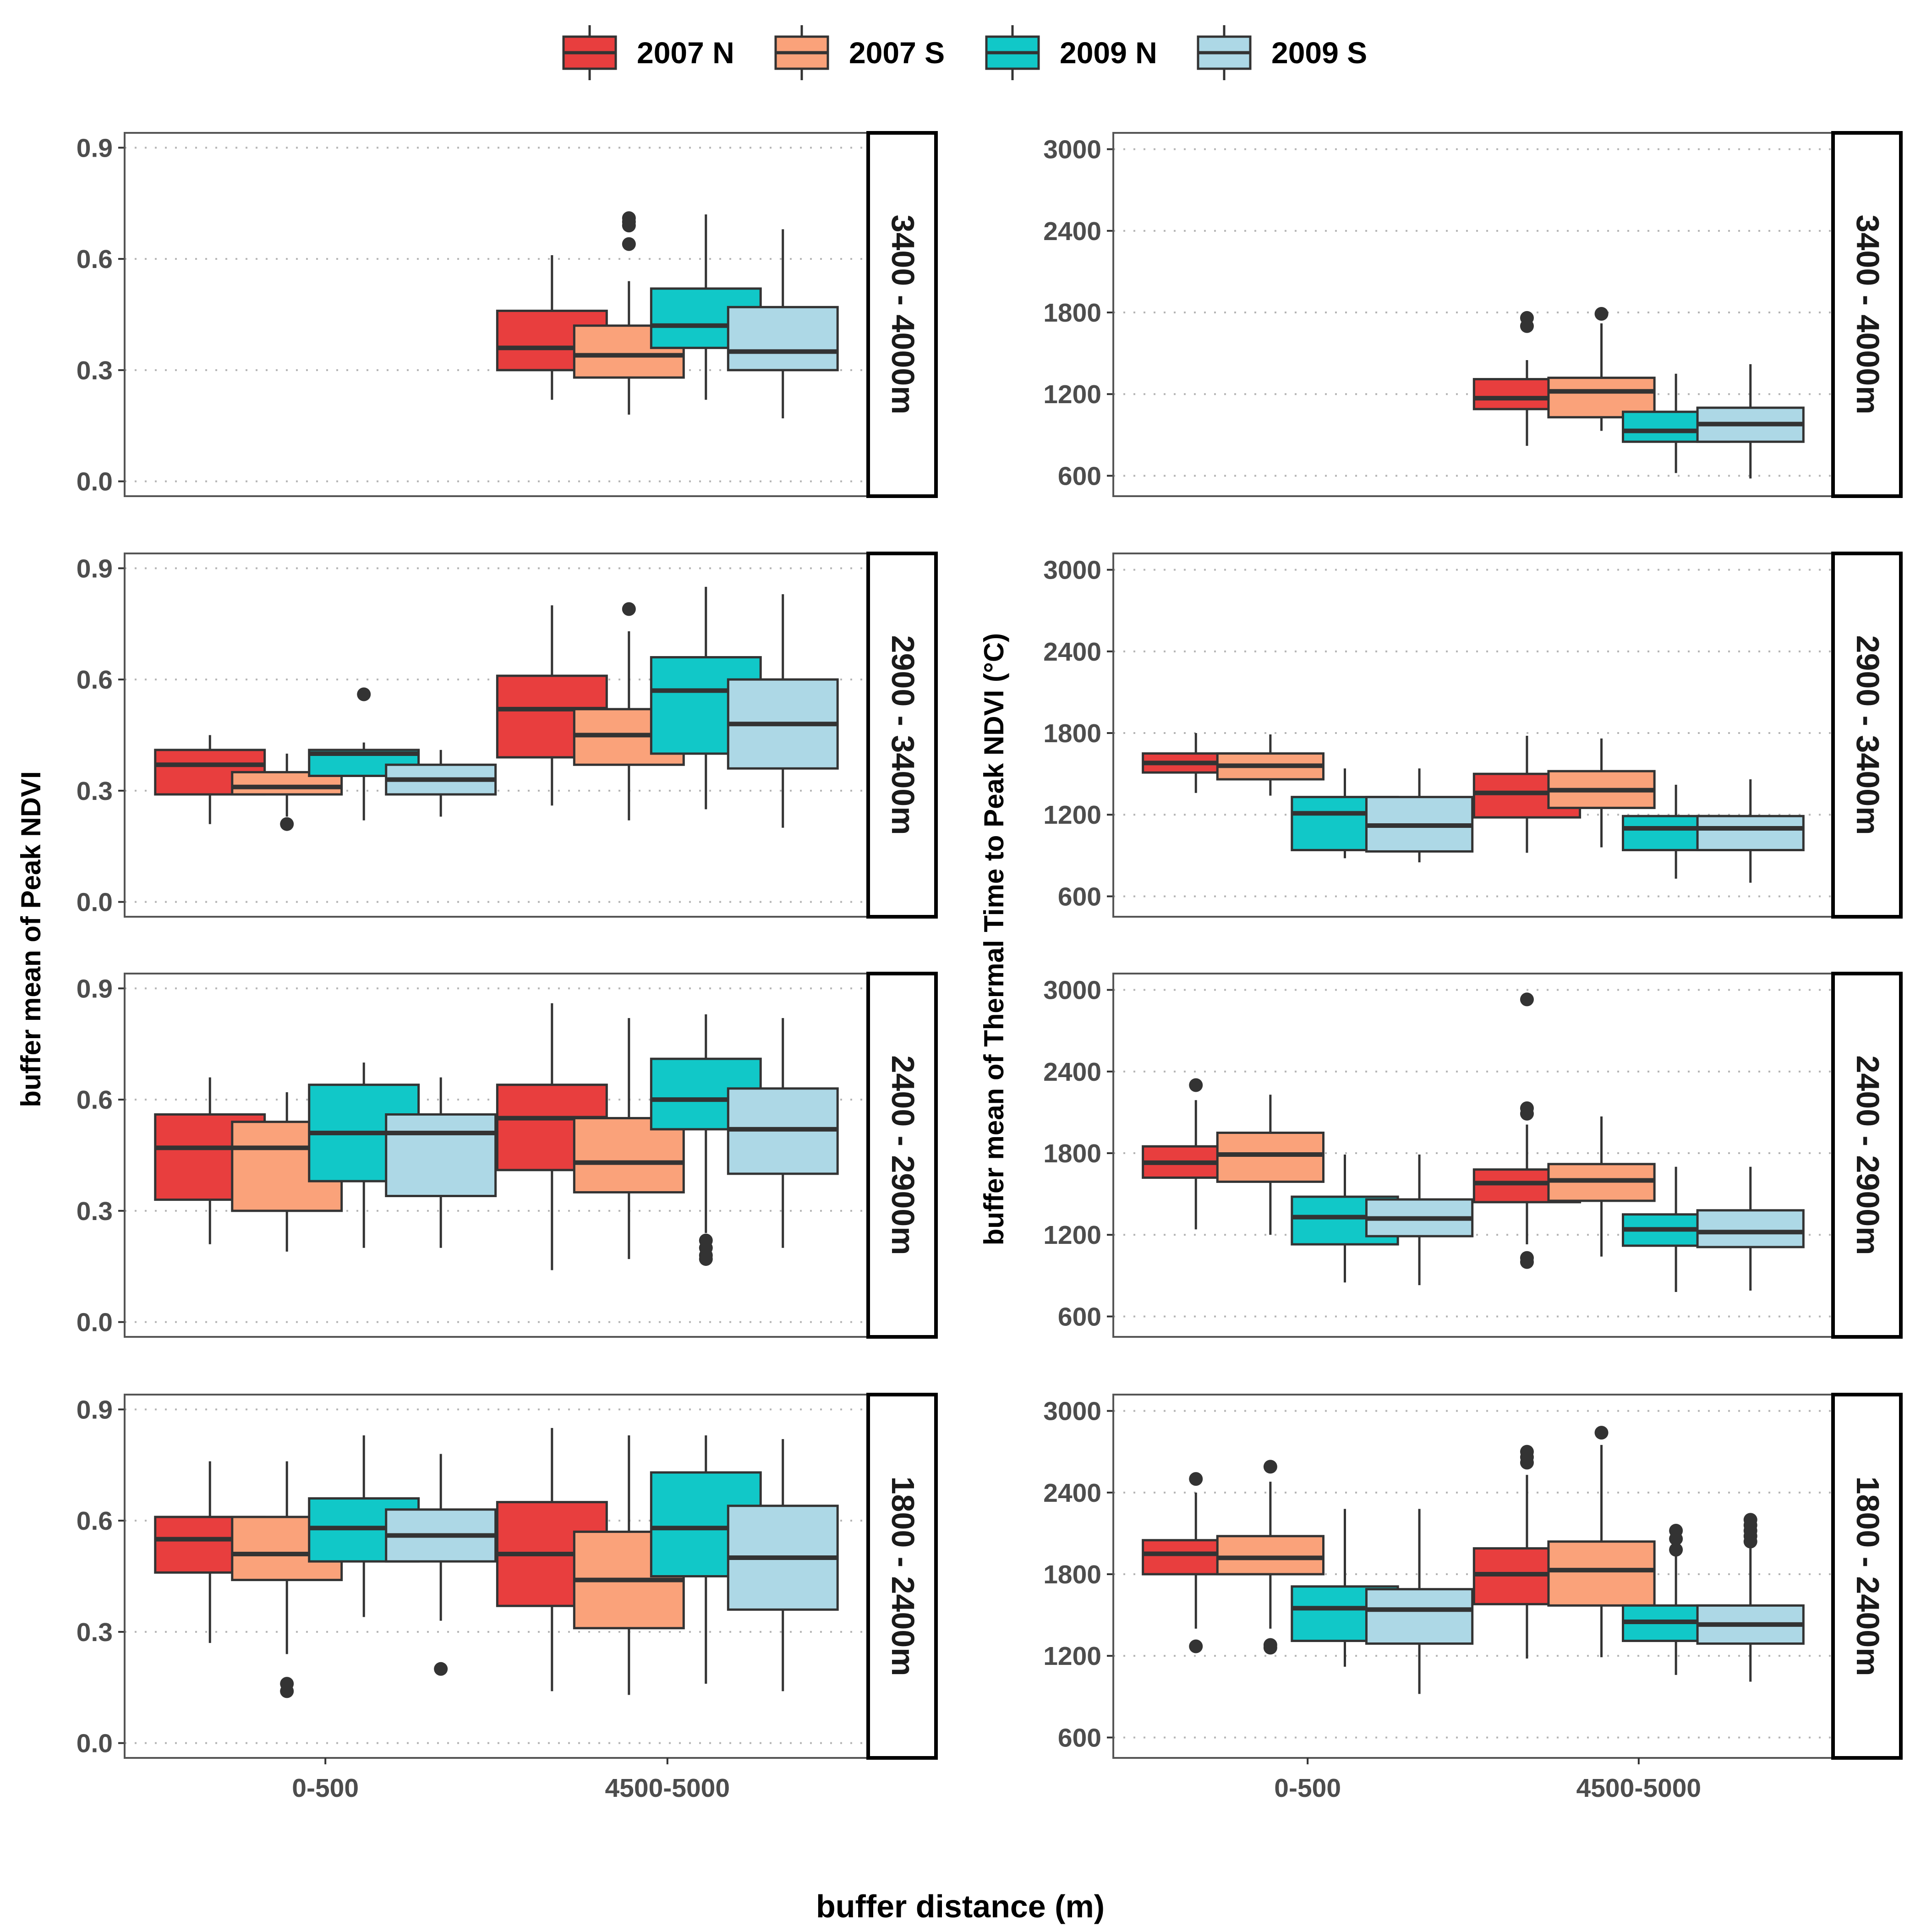 The image size is (1921, 1932). I want to click on legend-label: 2009 N, so click(1108, 53).